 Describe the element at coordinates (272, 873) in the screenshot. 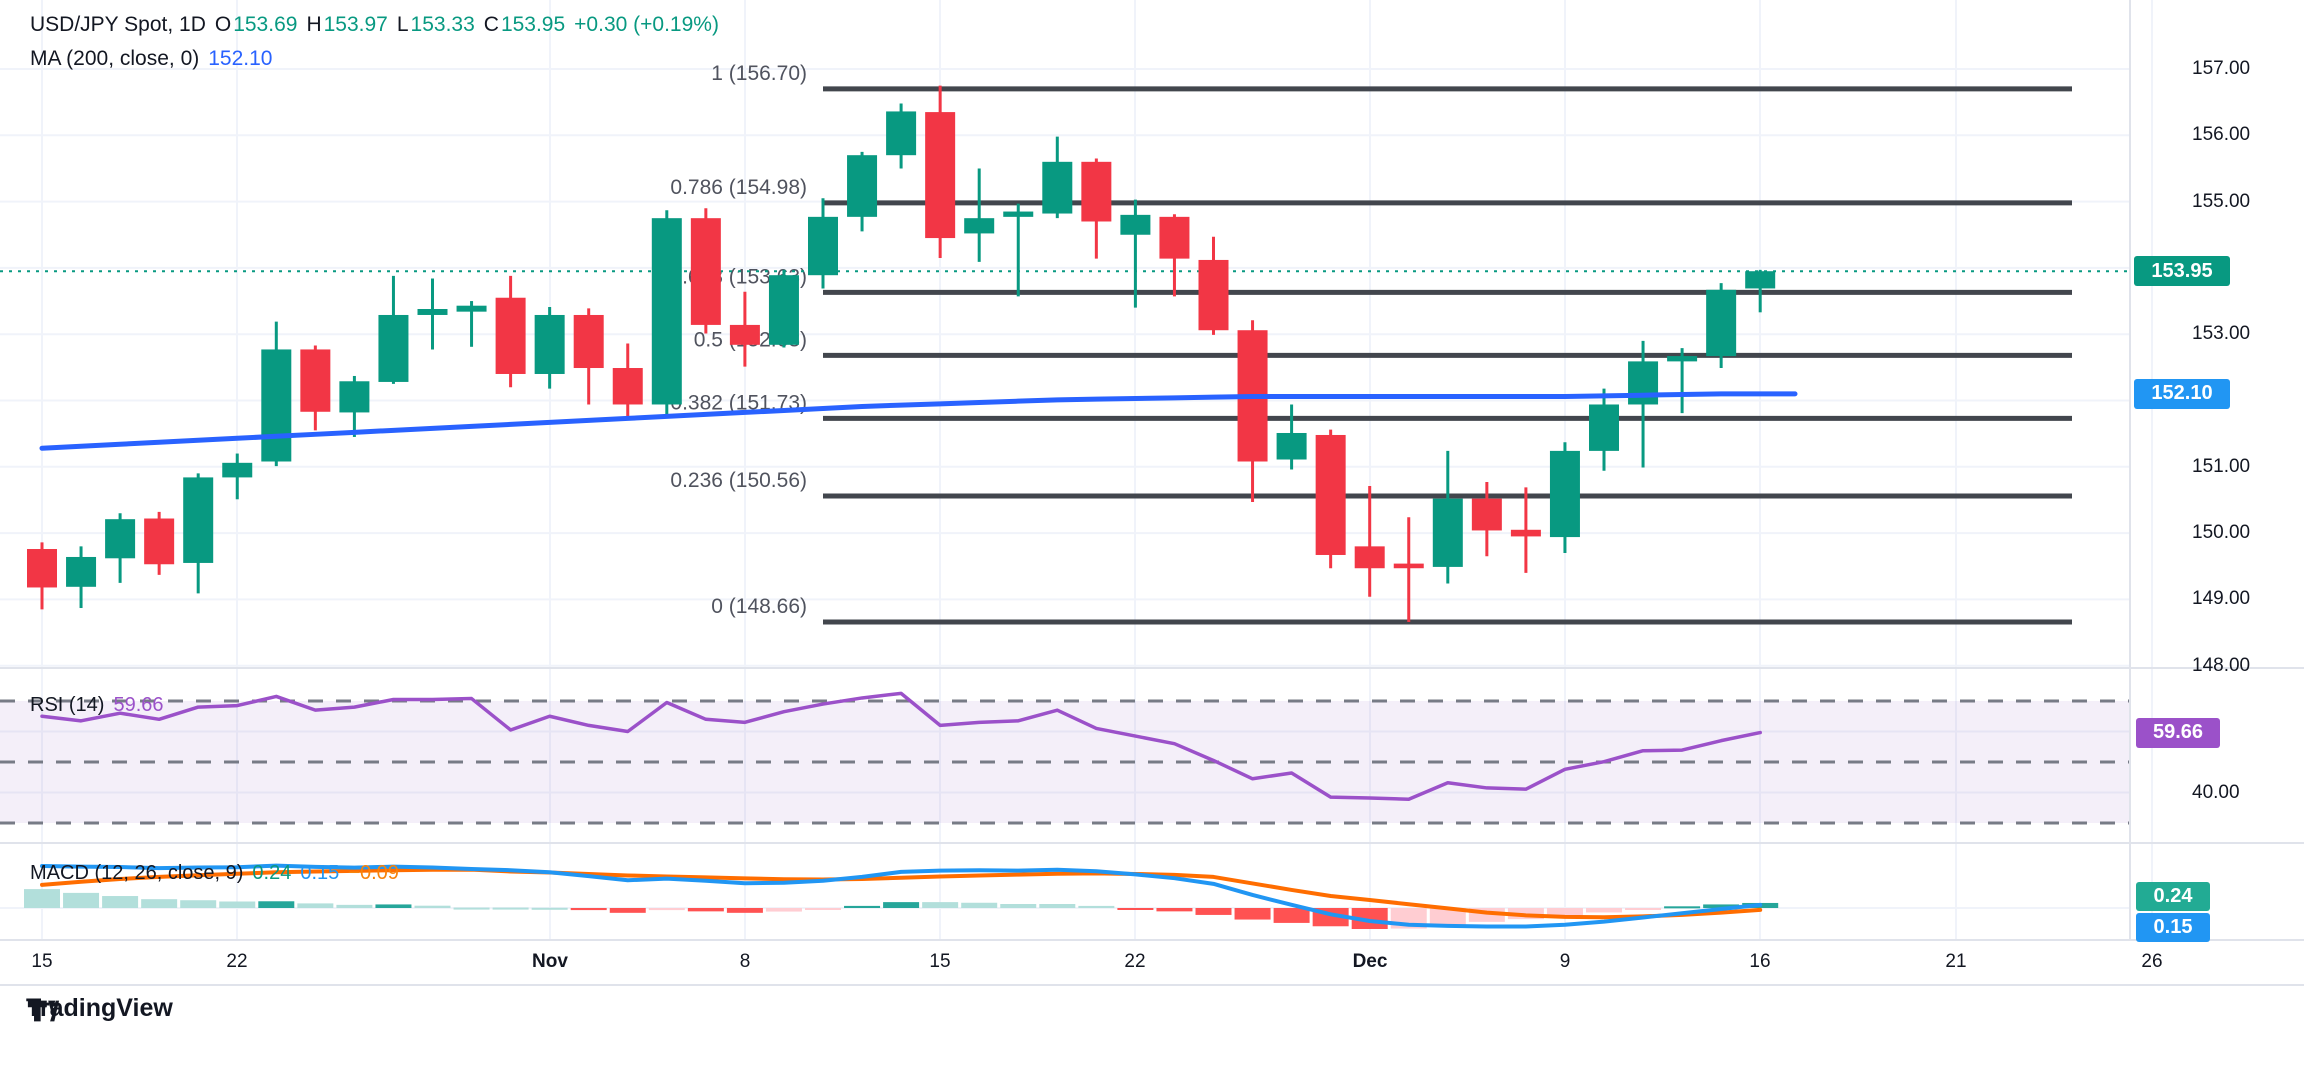

I see `macd-hist-value: 0.24` at that location.